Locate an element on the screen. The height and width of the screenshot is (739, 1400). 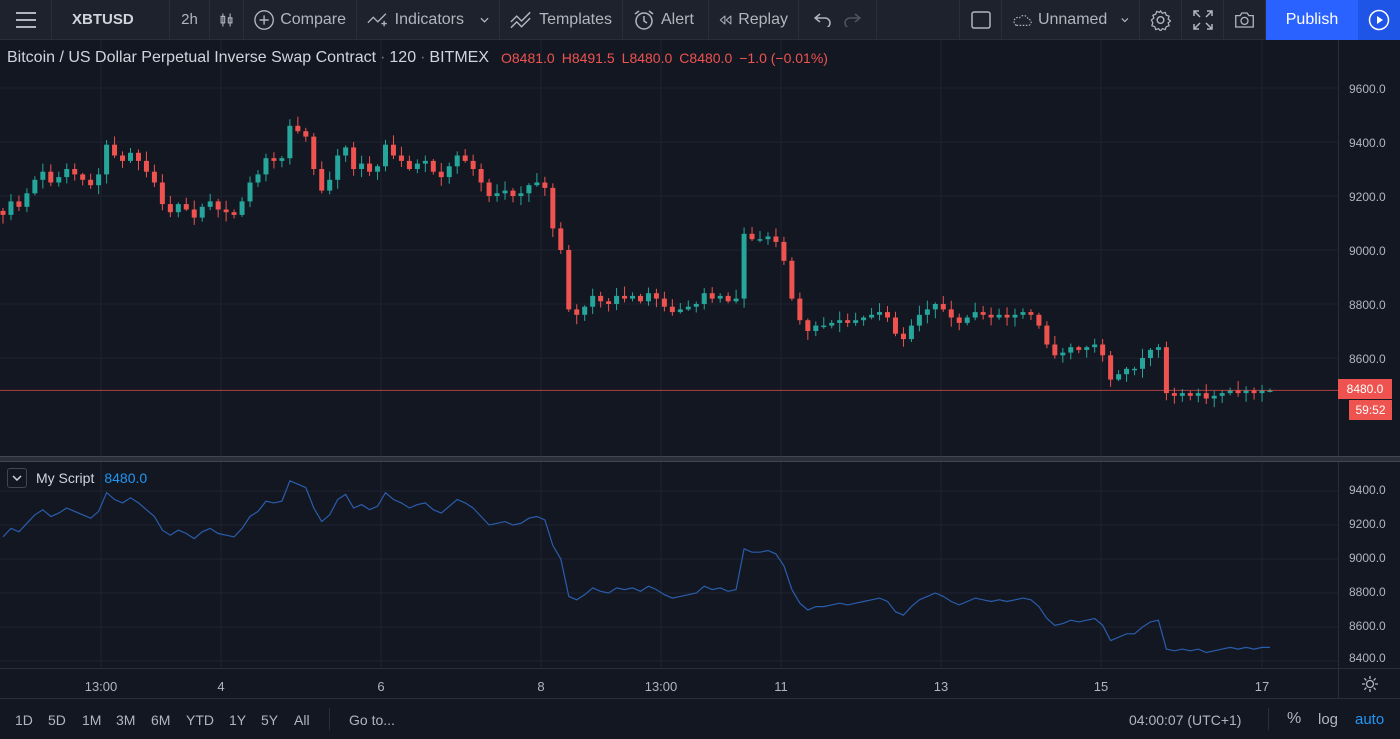
time-axis: 13:00 4 6 8 13:00 11 13 15 17 is located at coordinates (669, 683).